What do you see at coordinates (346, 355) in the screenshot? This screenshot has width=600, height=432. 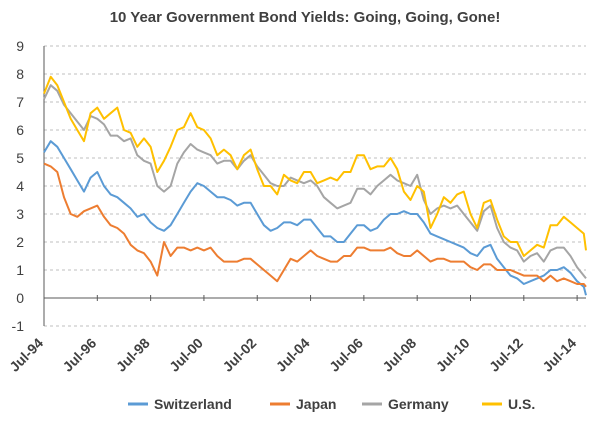 I see `x-tick-label: Jul-06` at bounding box center [346, 355].